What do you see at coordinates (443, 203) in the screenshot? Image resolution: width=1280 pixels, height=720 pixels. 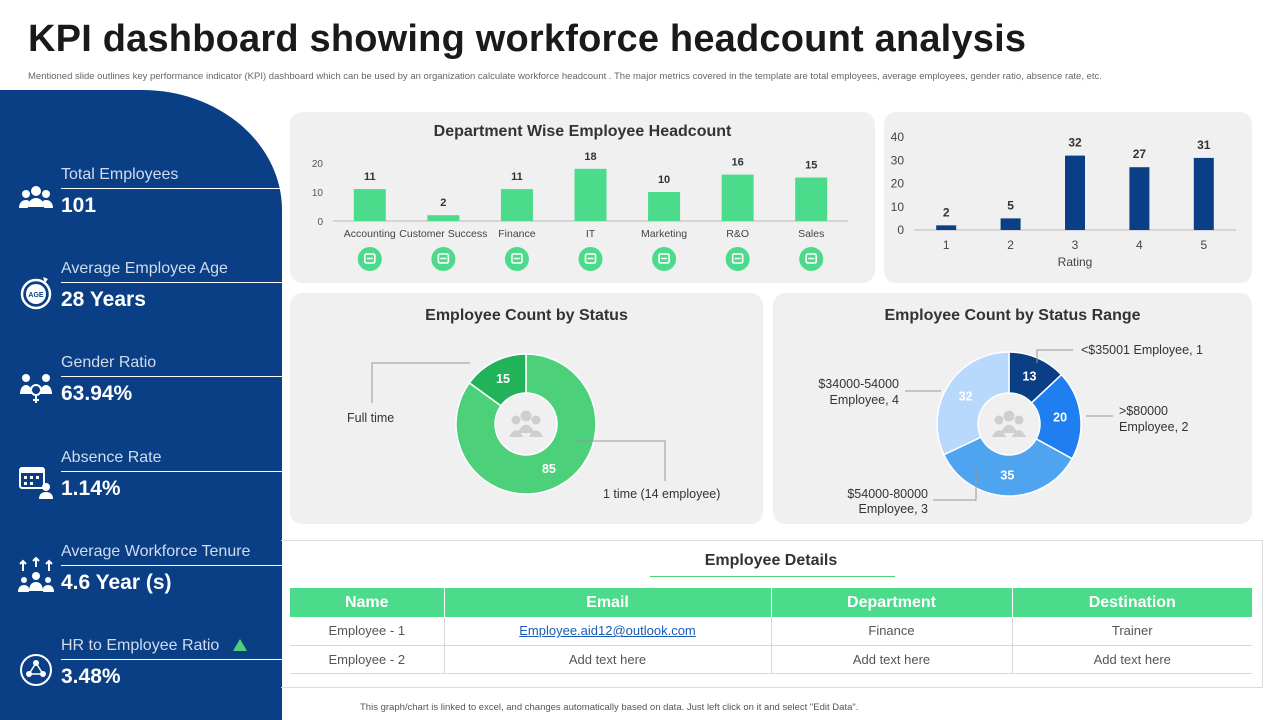 I see `data-label: 2` at bounding box center [443, 203].